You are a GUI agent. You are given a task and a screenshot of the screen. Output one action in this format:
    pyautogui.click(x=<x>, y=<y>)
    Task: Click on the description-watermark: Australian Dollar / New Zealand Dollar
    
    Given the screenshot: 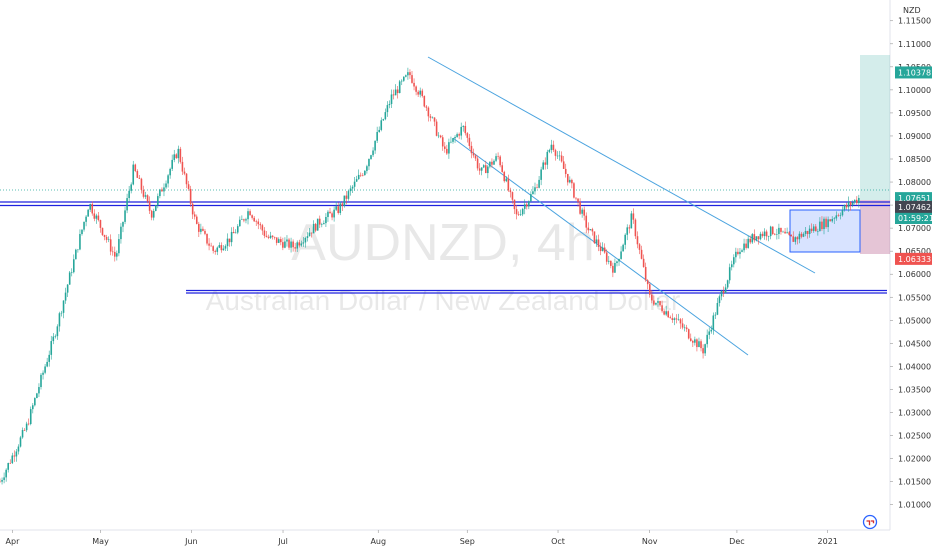 What is the action you would take?
    pyautogui.click(x=443, y=300)
    